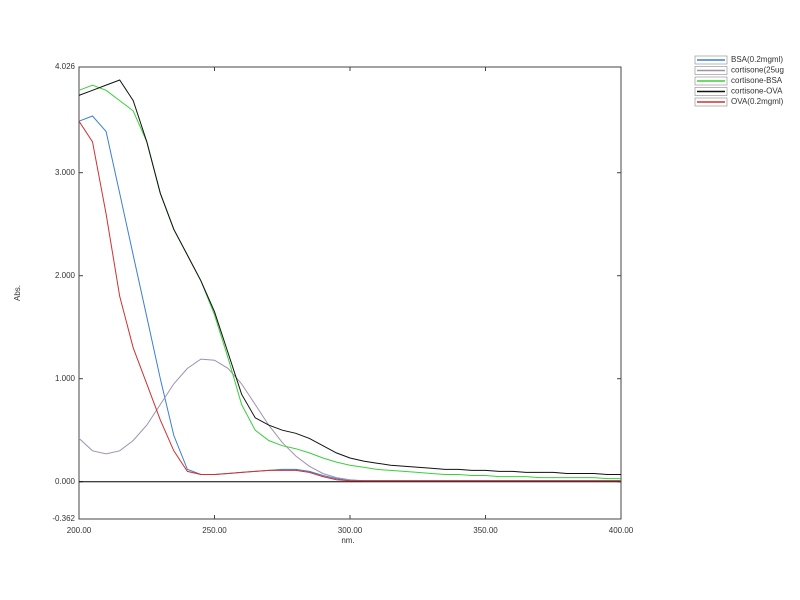 The width and height of the screenshot is (800, 600). Describe the element at coordinates (350, 530) in the screenshot. I see `x-tick-label: 300.00` at that location.